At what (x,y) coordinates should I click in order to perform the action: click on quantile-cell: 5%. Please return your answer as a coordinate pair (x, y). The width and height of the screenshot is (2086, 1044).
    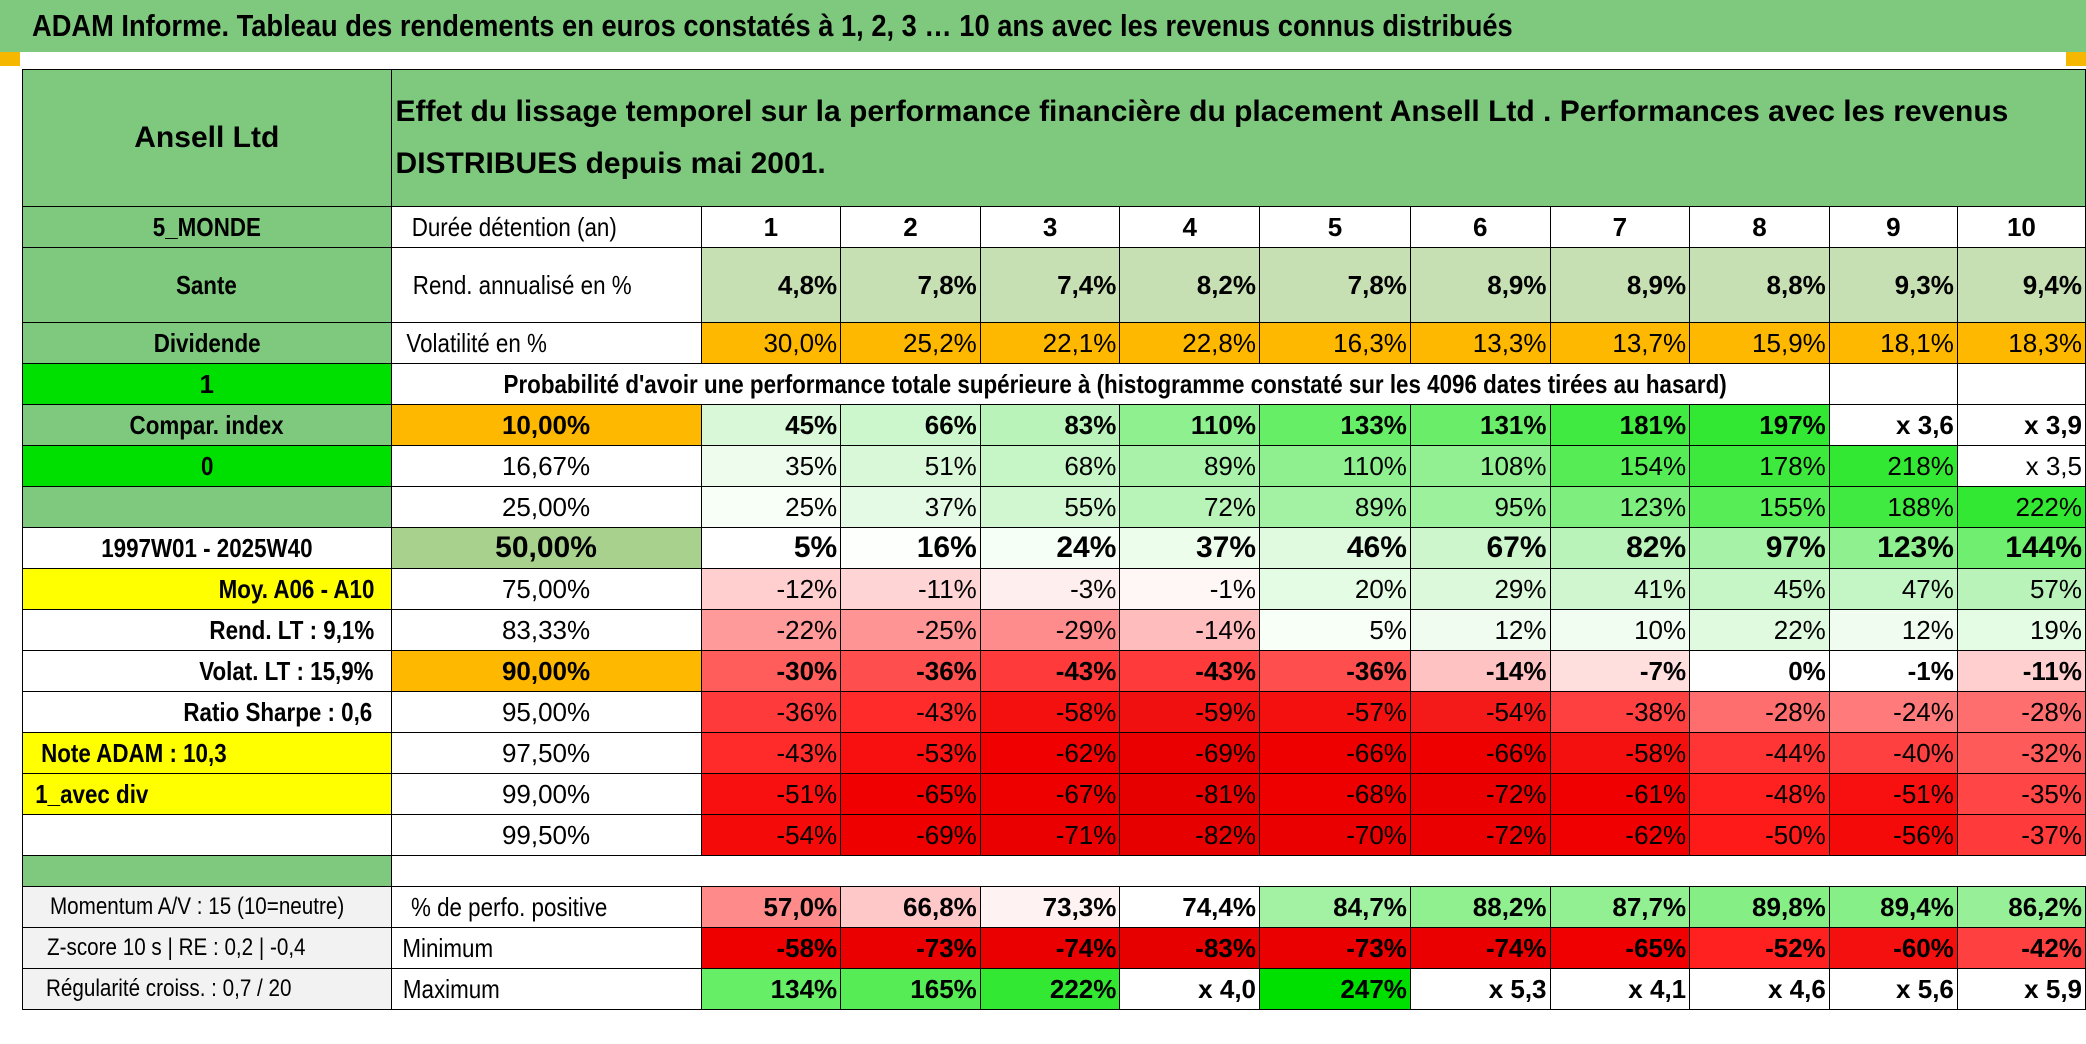
    Looking at the image, I should click on (771, 548).